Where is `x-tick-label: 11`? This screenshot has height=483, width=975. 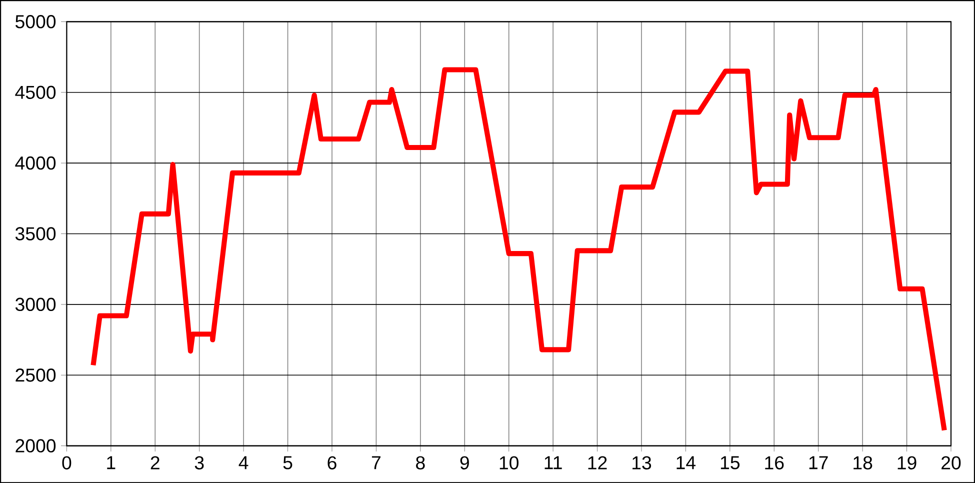 x-tick-label: 11 is located at coordinates (553, 462).